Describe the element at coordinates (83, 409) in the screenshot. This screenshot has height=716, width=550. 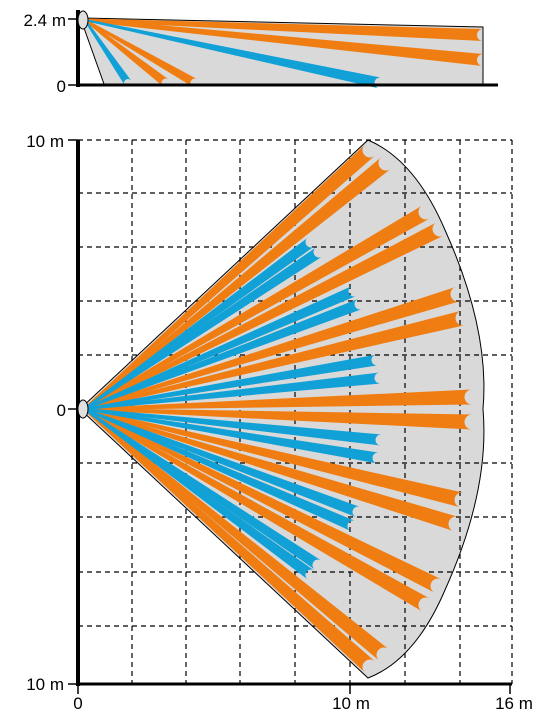
I see `top-view-sensor-icon` at that location.